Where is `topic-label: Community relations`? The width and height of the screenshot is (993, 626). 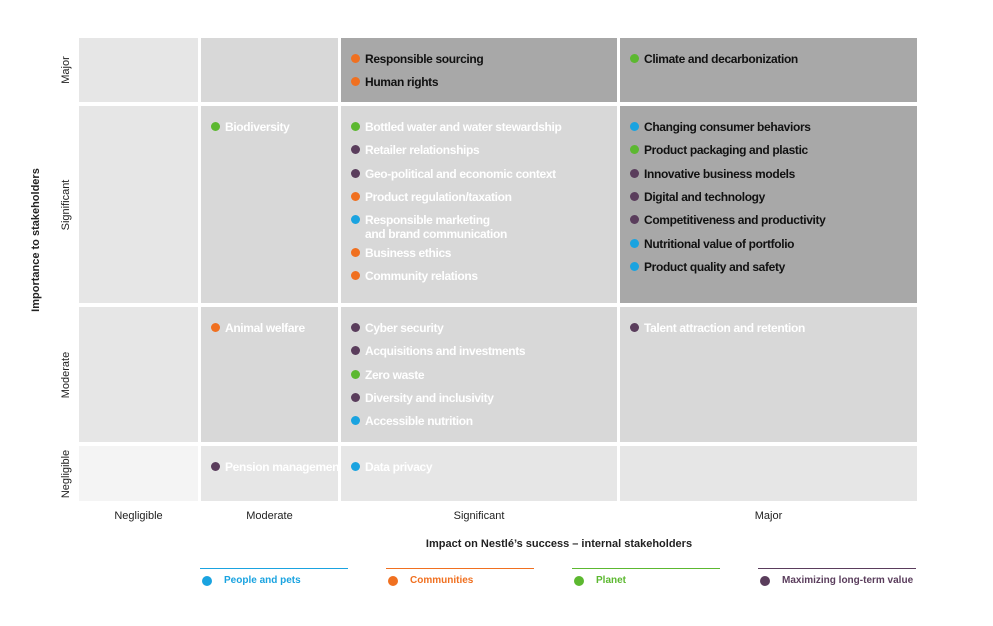
topic-label: Community relations is located at coordinates (421, 275).